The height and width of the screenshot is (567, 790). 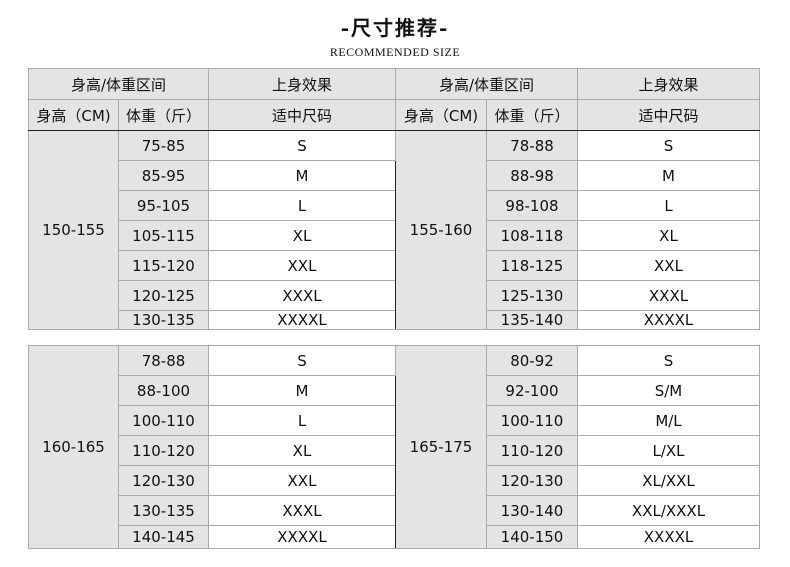 I want to click on height-range: 155-160, so click(x=441, y=230).